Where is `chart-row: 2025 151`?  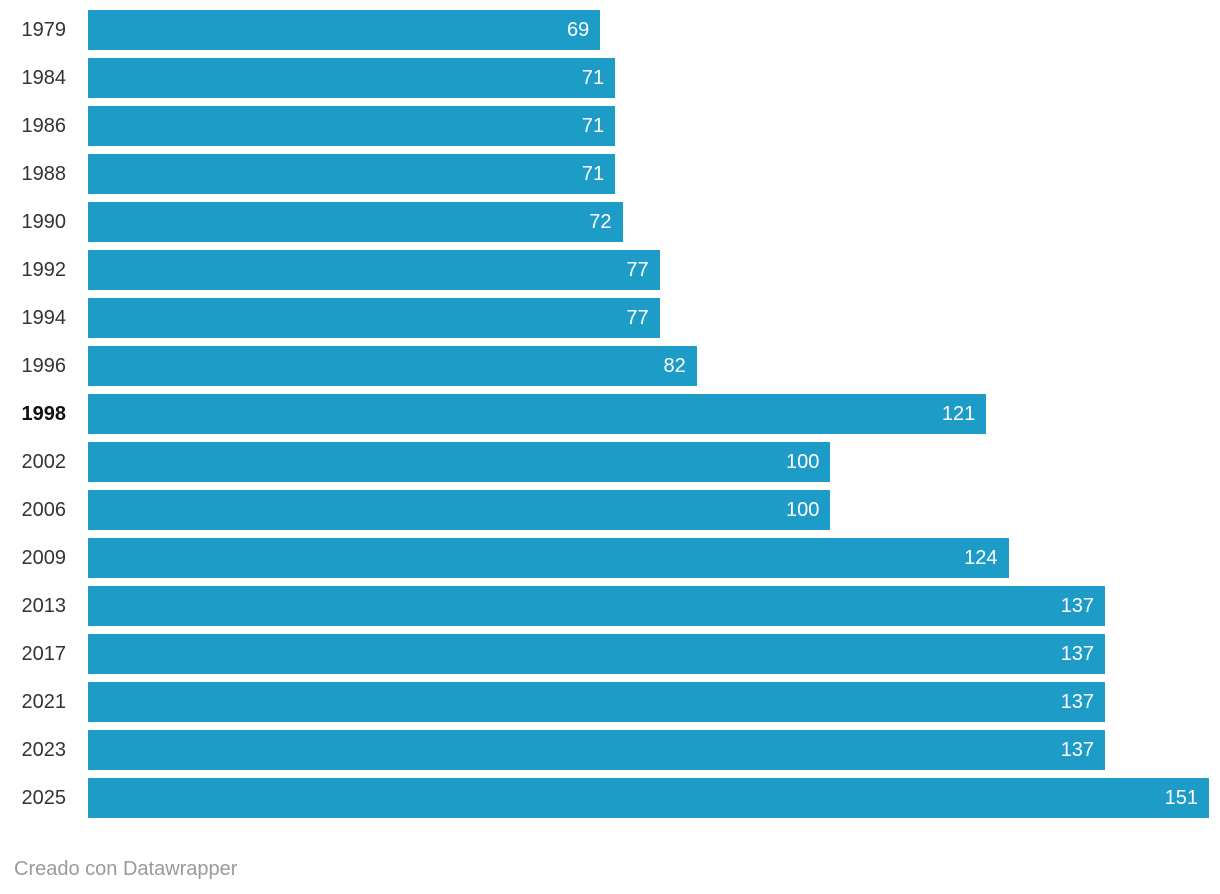 chart-row: 2025 151 is located at coordinates (610, 798).